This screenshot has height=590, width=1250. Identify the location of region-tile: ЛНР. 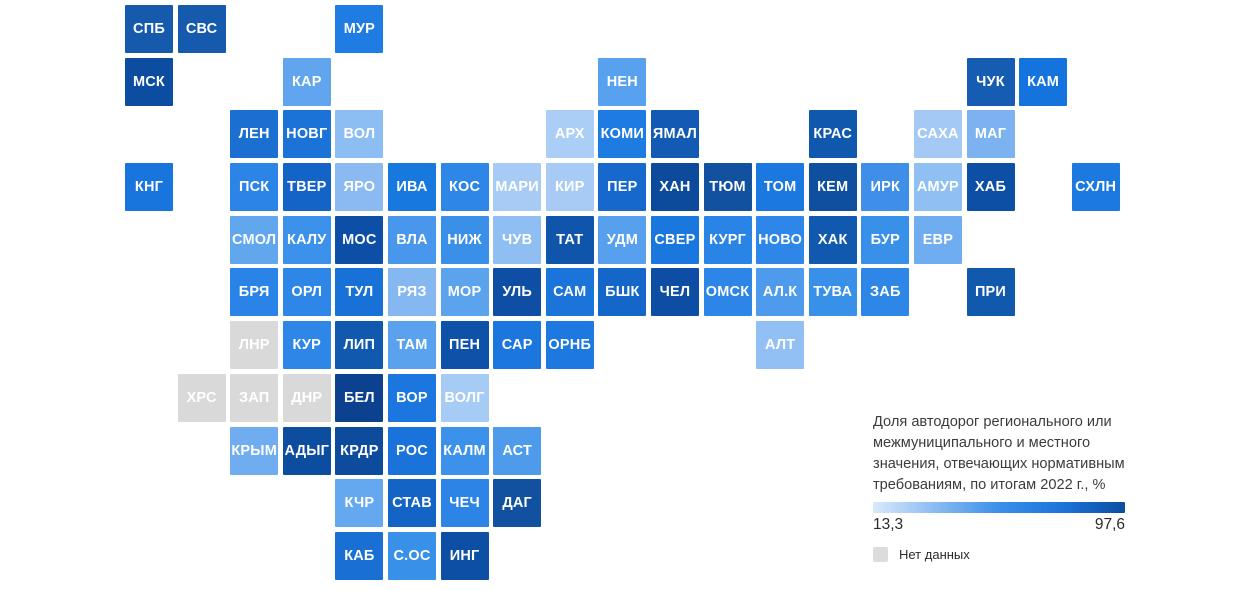
(254, 345).